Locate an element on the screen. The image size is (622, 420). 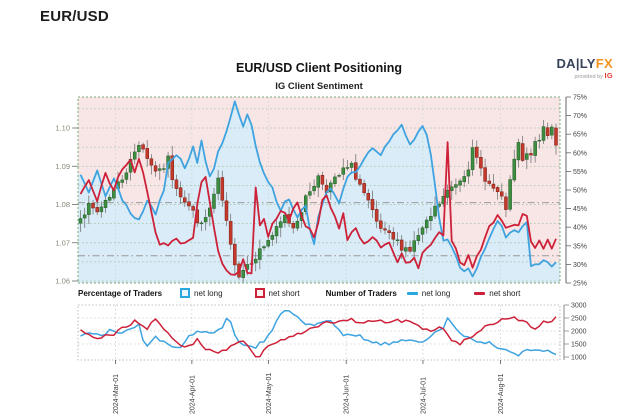
provided-by-text: provided by is located at coordinates (588, 77).